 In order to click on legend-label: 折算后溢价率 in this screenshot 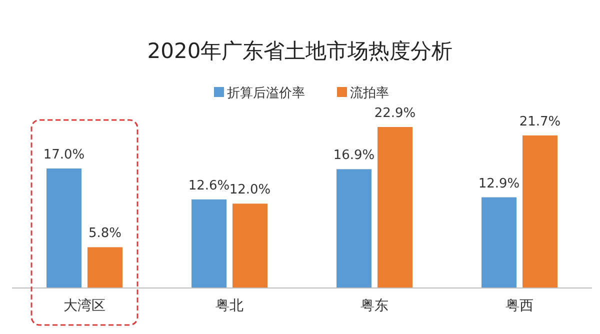, I will do `click(266, 93)`.